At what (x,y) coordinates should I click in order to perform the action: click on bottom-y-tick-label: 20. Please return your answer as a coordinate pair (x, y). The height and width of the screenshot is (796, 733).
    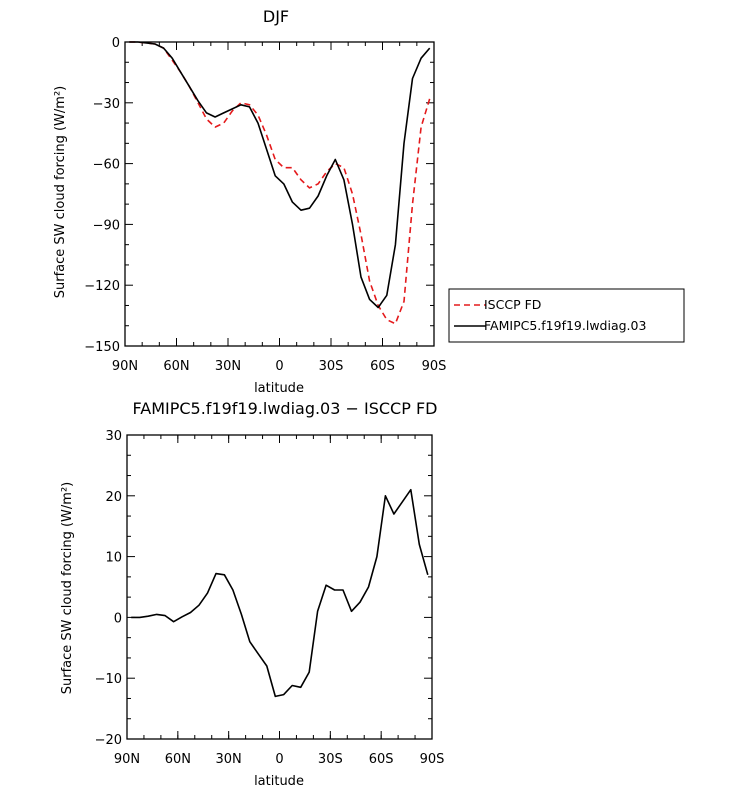
    Looking at the image, I should click on (113, 497).